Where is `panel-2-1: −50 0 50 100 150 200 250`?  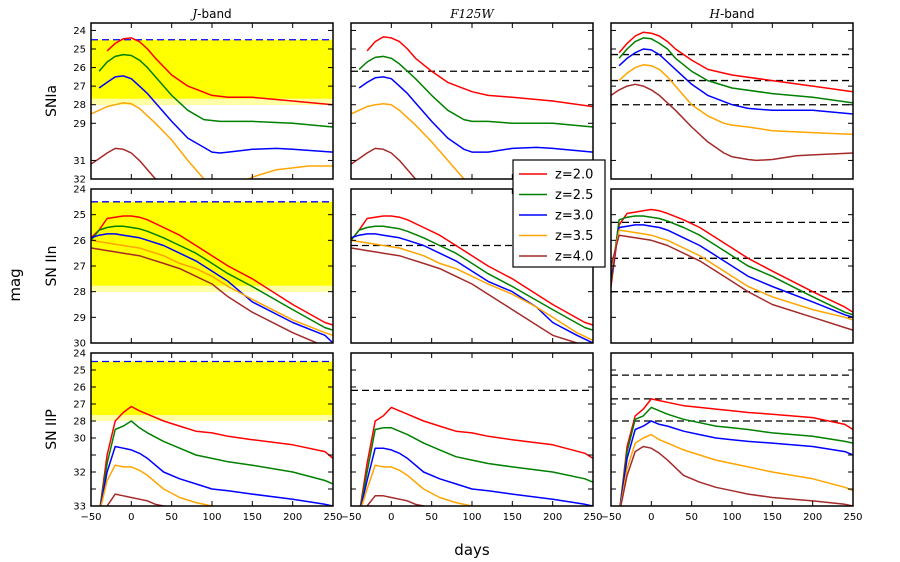
panel-2-1: −50 0 50 100 150 200 250 is located at coordinates (471, 437).